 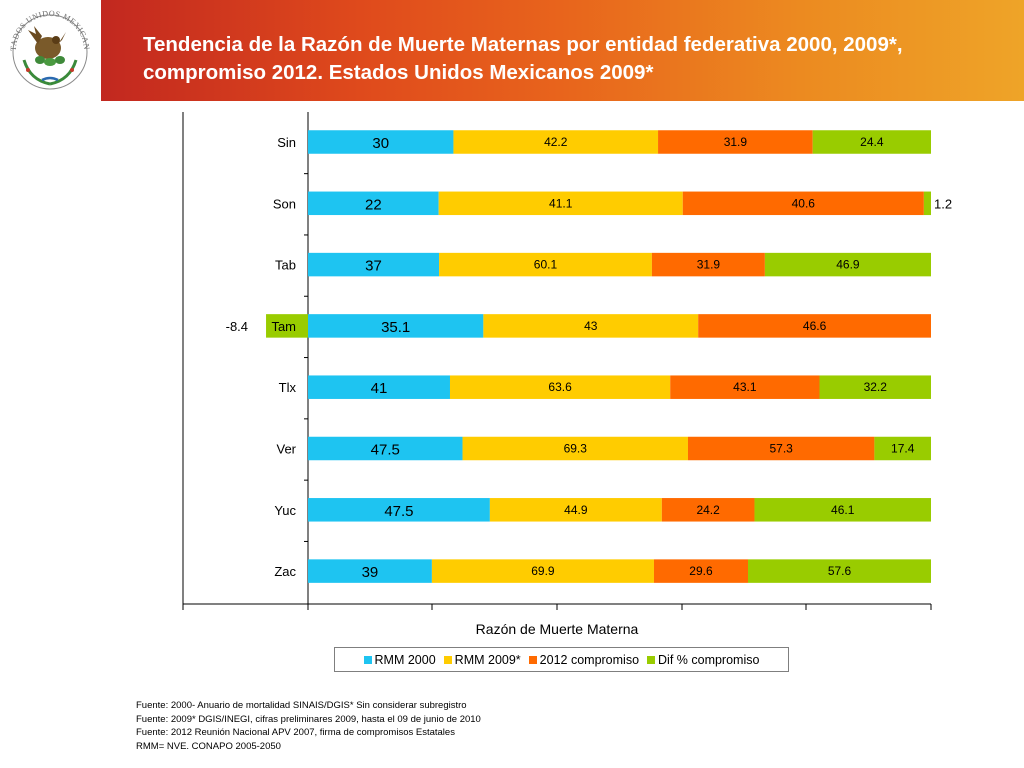 I want to click on data-label-tam-series-0: 35.1, so click(x=395, y=327).